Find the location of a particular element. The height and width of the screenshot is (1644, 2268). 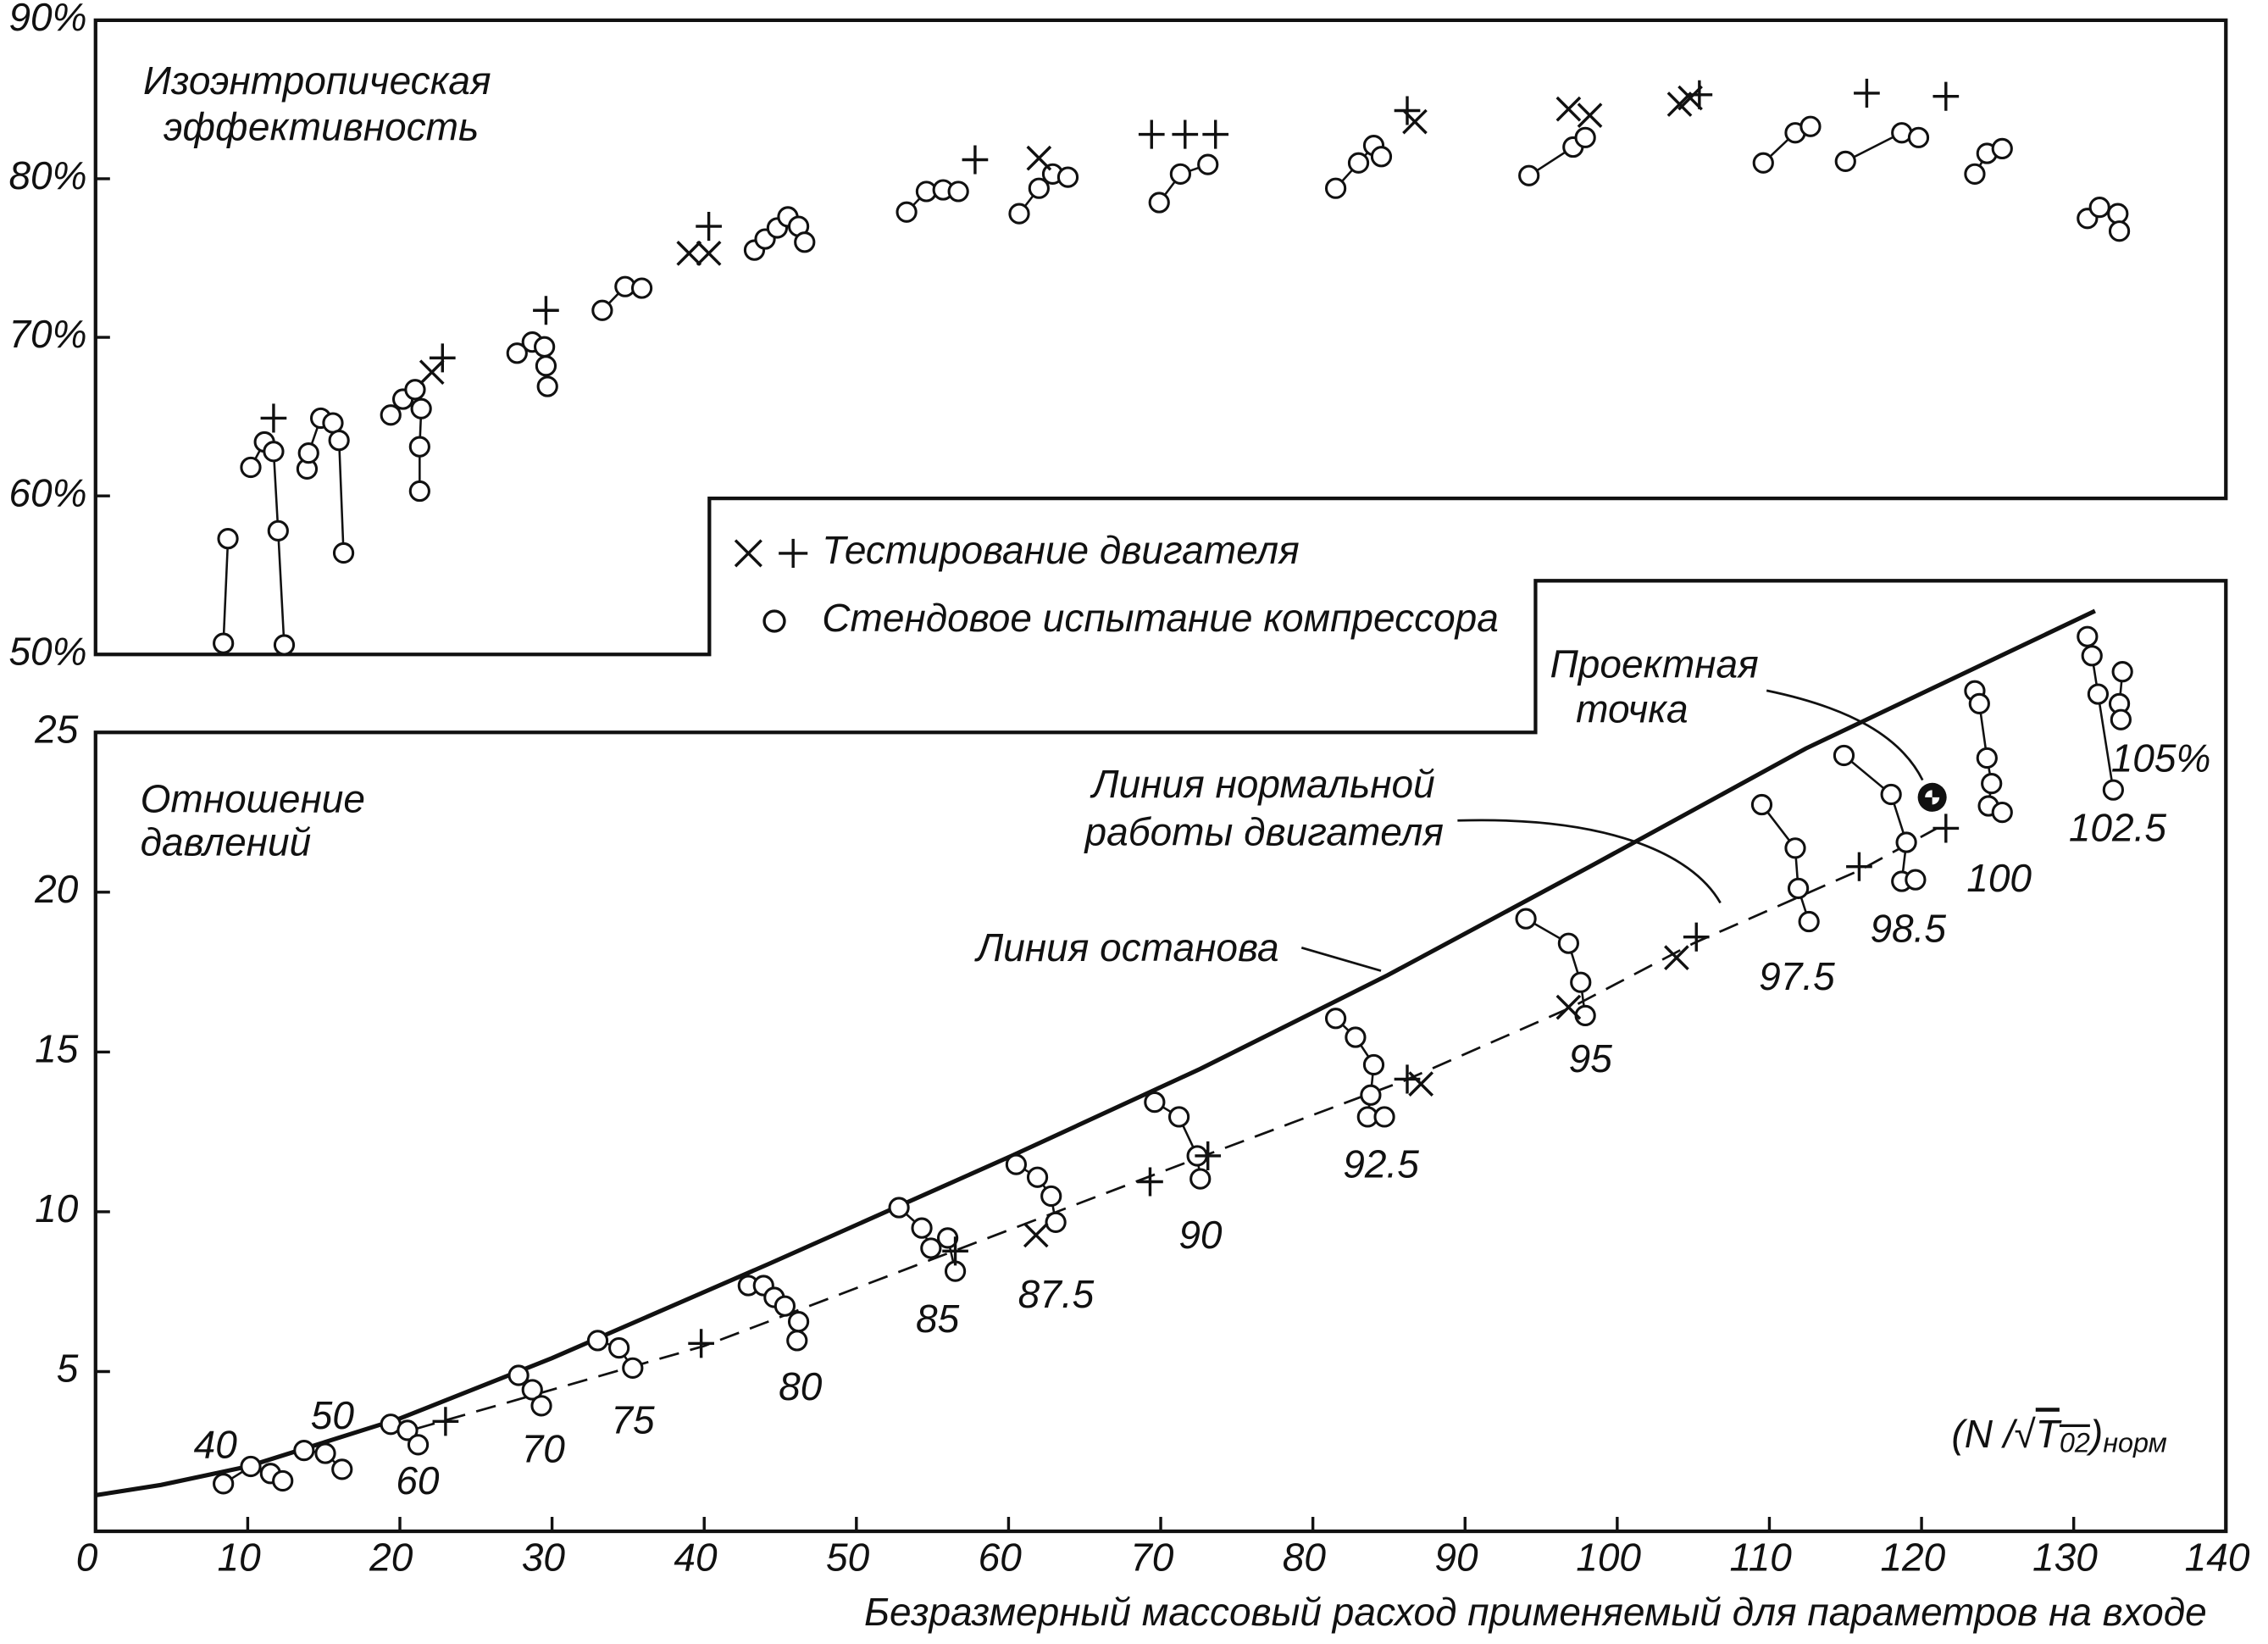

speed-label: 40 is located at coordinates (216, 1444).